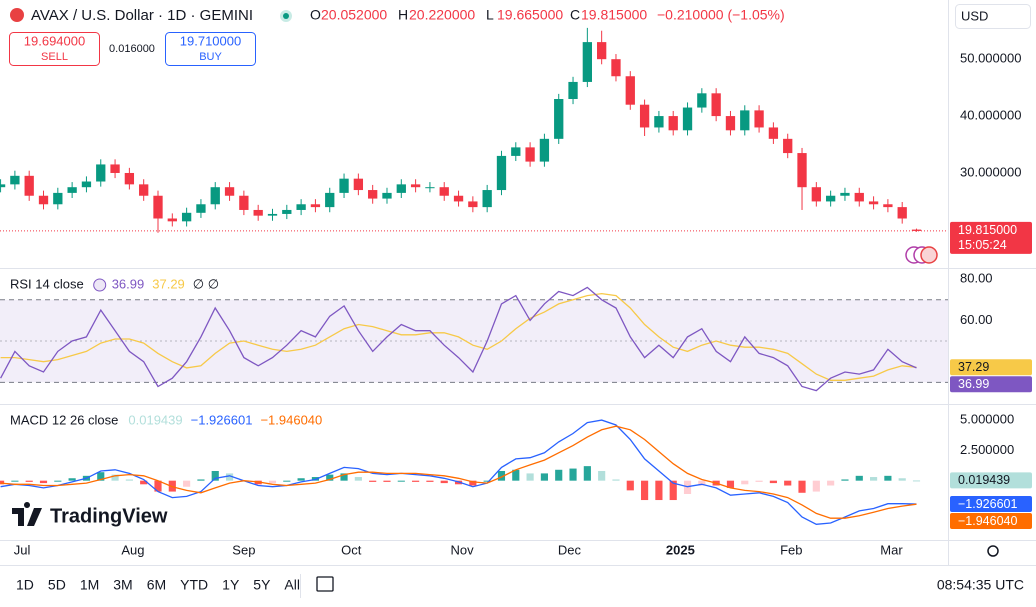 This screenshot has height=607, width=1036. What do you see at coordinates (325, 584) in the screenshot?
I see `date-range-icon` at bounding box center [325, 584].